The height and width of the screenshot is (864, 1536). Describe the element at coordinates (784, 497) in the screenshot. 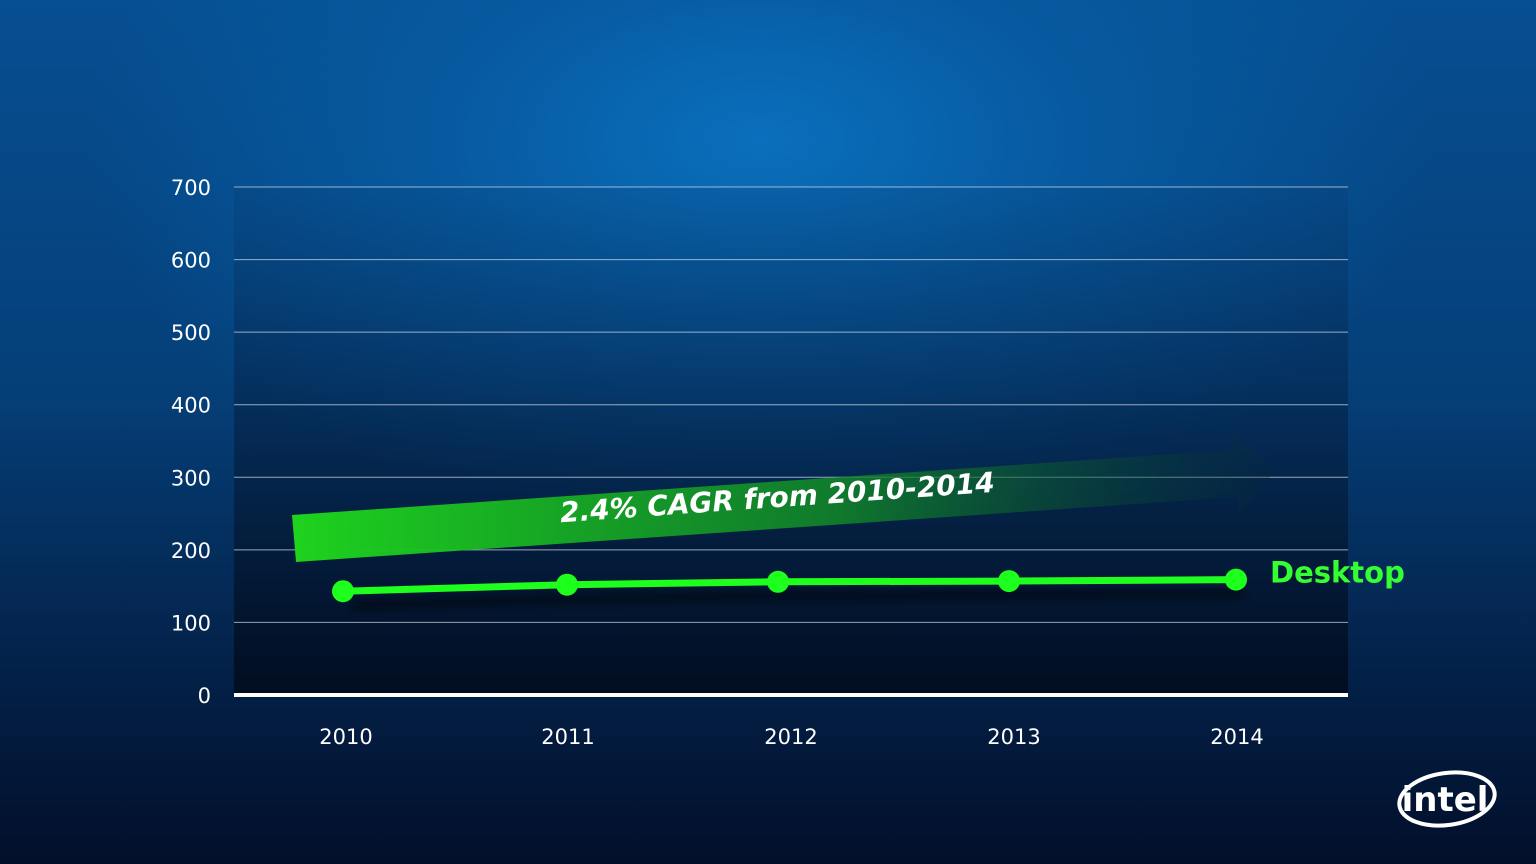

I see `cagr-arrow` at that location.